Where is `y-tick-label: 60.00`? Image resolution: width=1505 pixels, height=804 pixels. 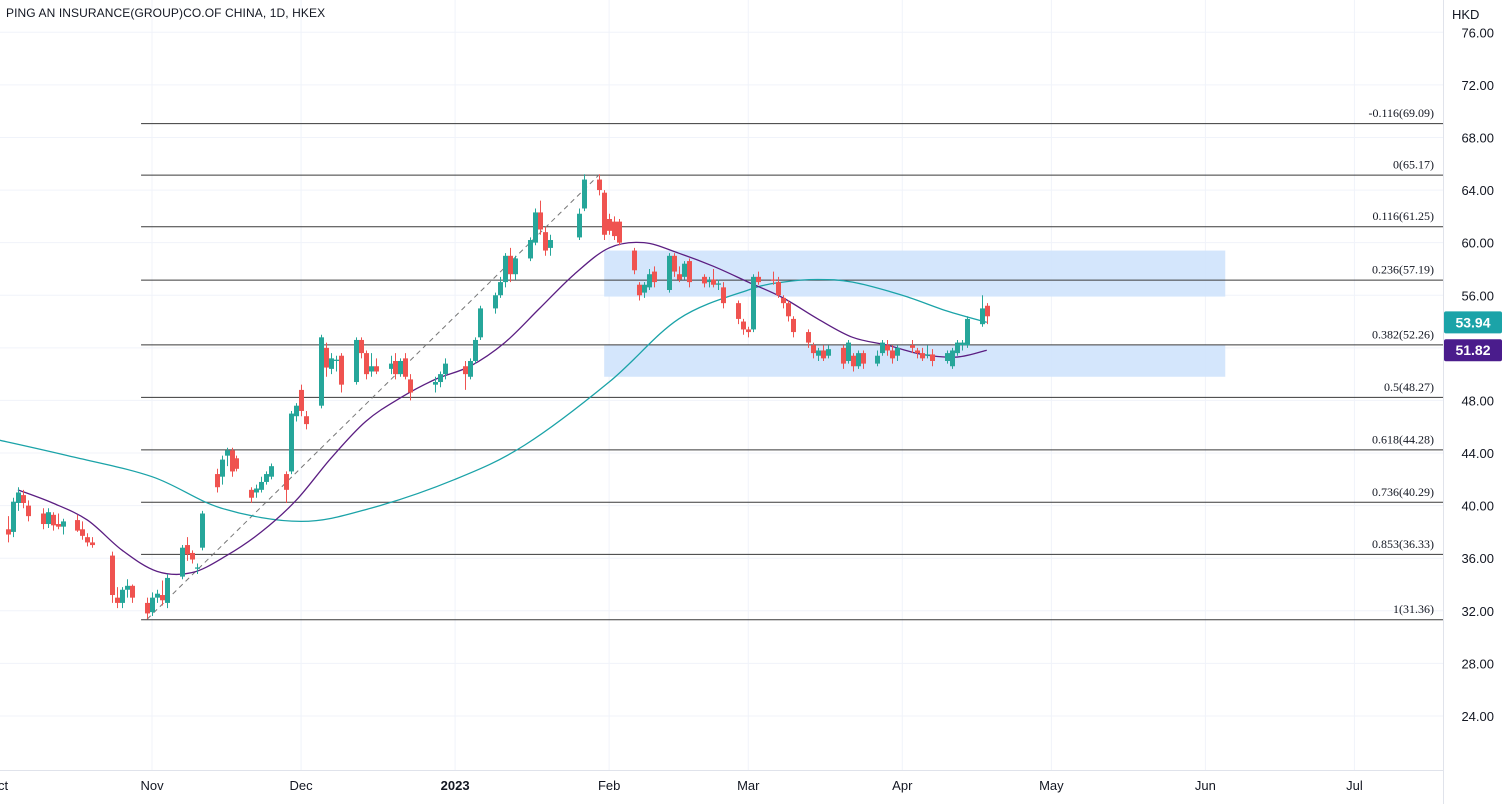 y-tick-label: 60.00 is located at coordinates (1477, 243).